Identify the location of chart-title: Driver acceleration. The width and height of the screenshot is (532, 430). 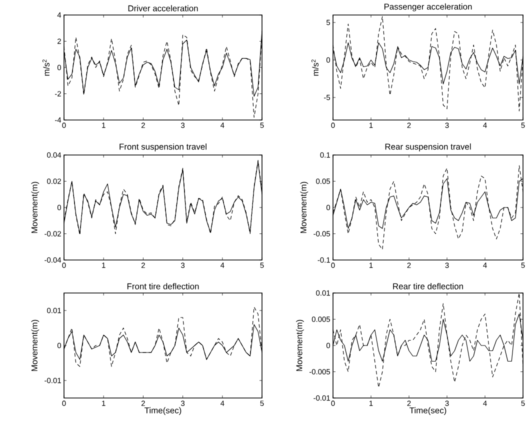
(163, 8).